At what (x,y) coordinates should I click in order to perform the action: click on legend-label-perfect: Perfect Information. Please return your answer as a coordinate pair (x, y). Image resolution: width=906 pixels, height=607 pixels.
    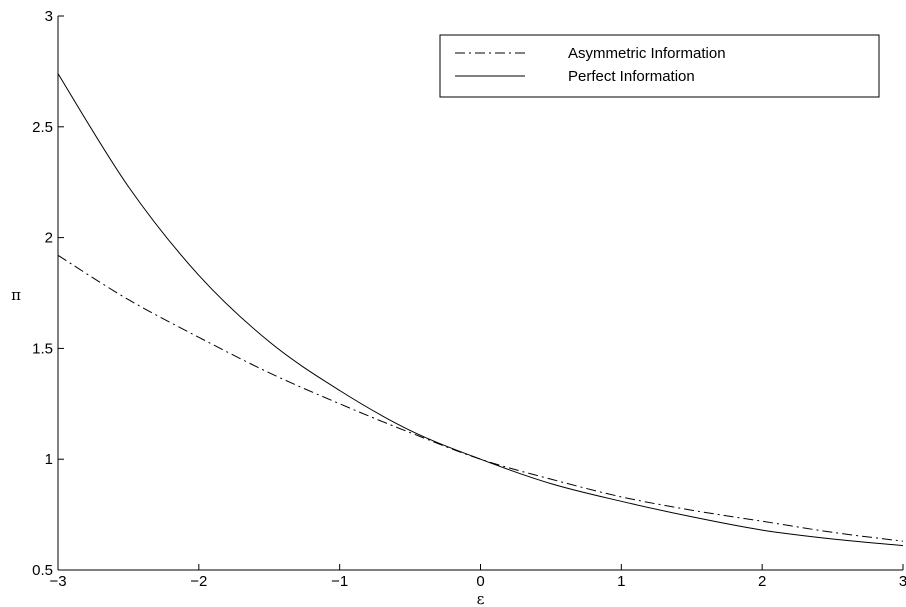
    Looking at the image, I should click on (631, 76).